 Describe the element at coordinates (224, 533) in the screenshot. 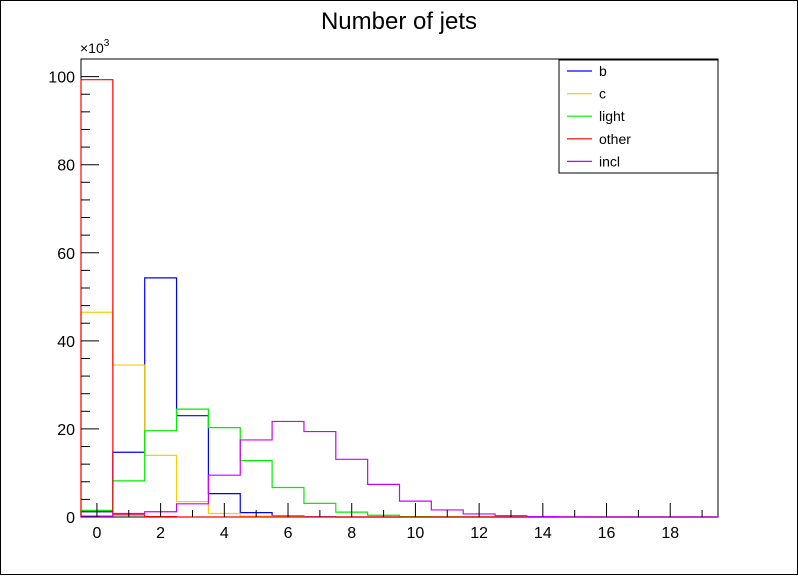

I see `x-tick-label: 4` at that location.